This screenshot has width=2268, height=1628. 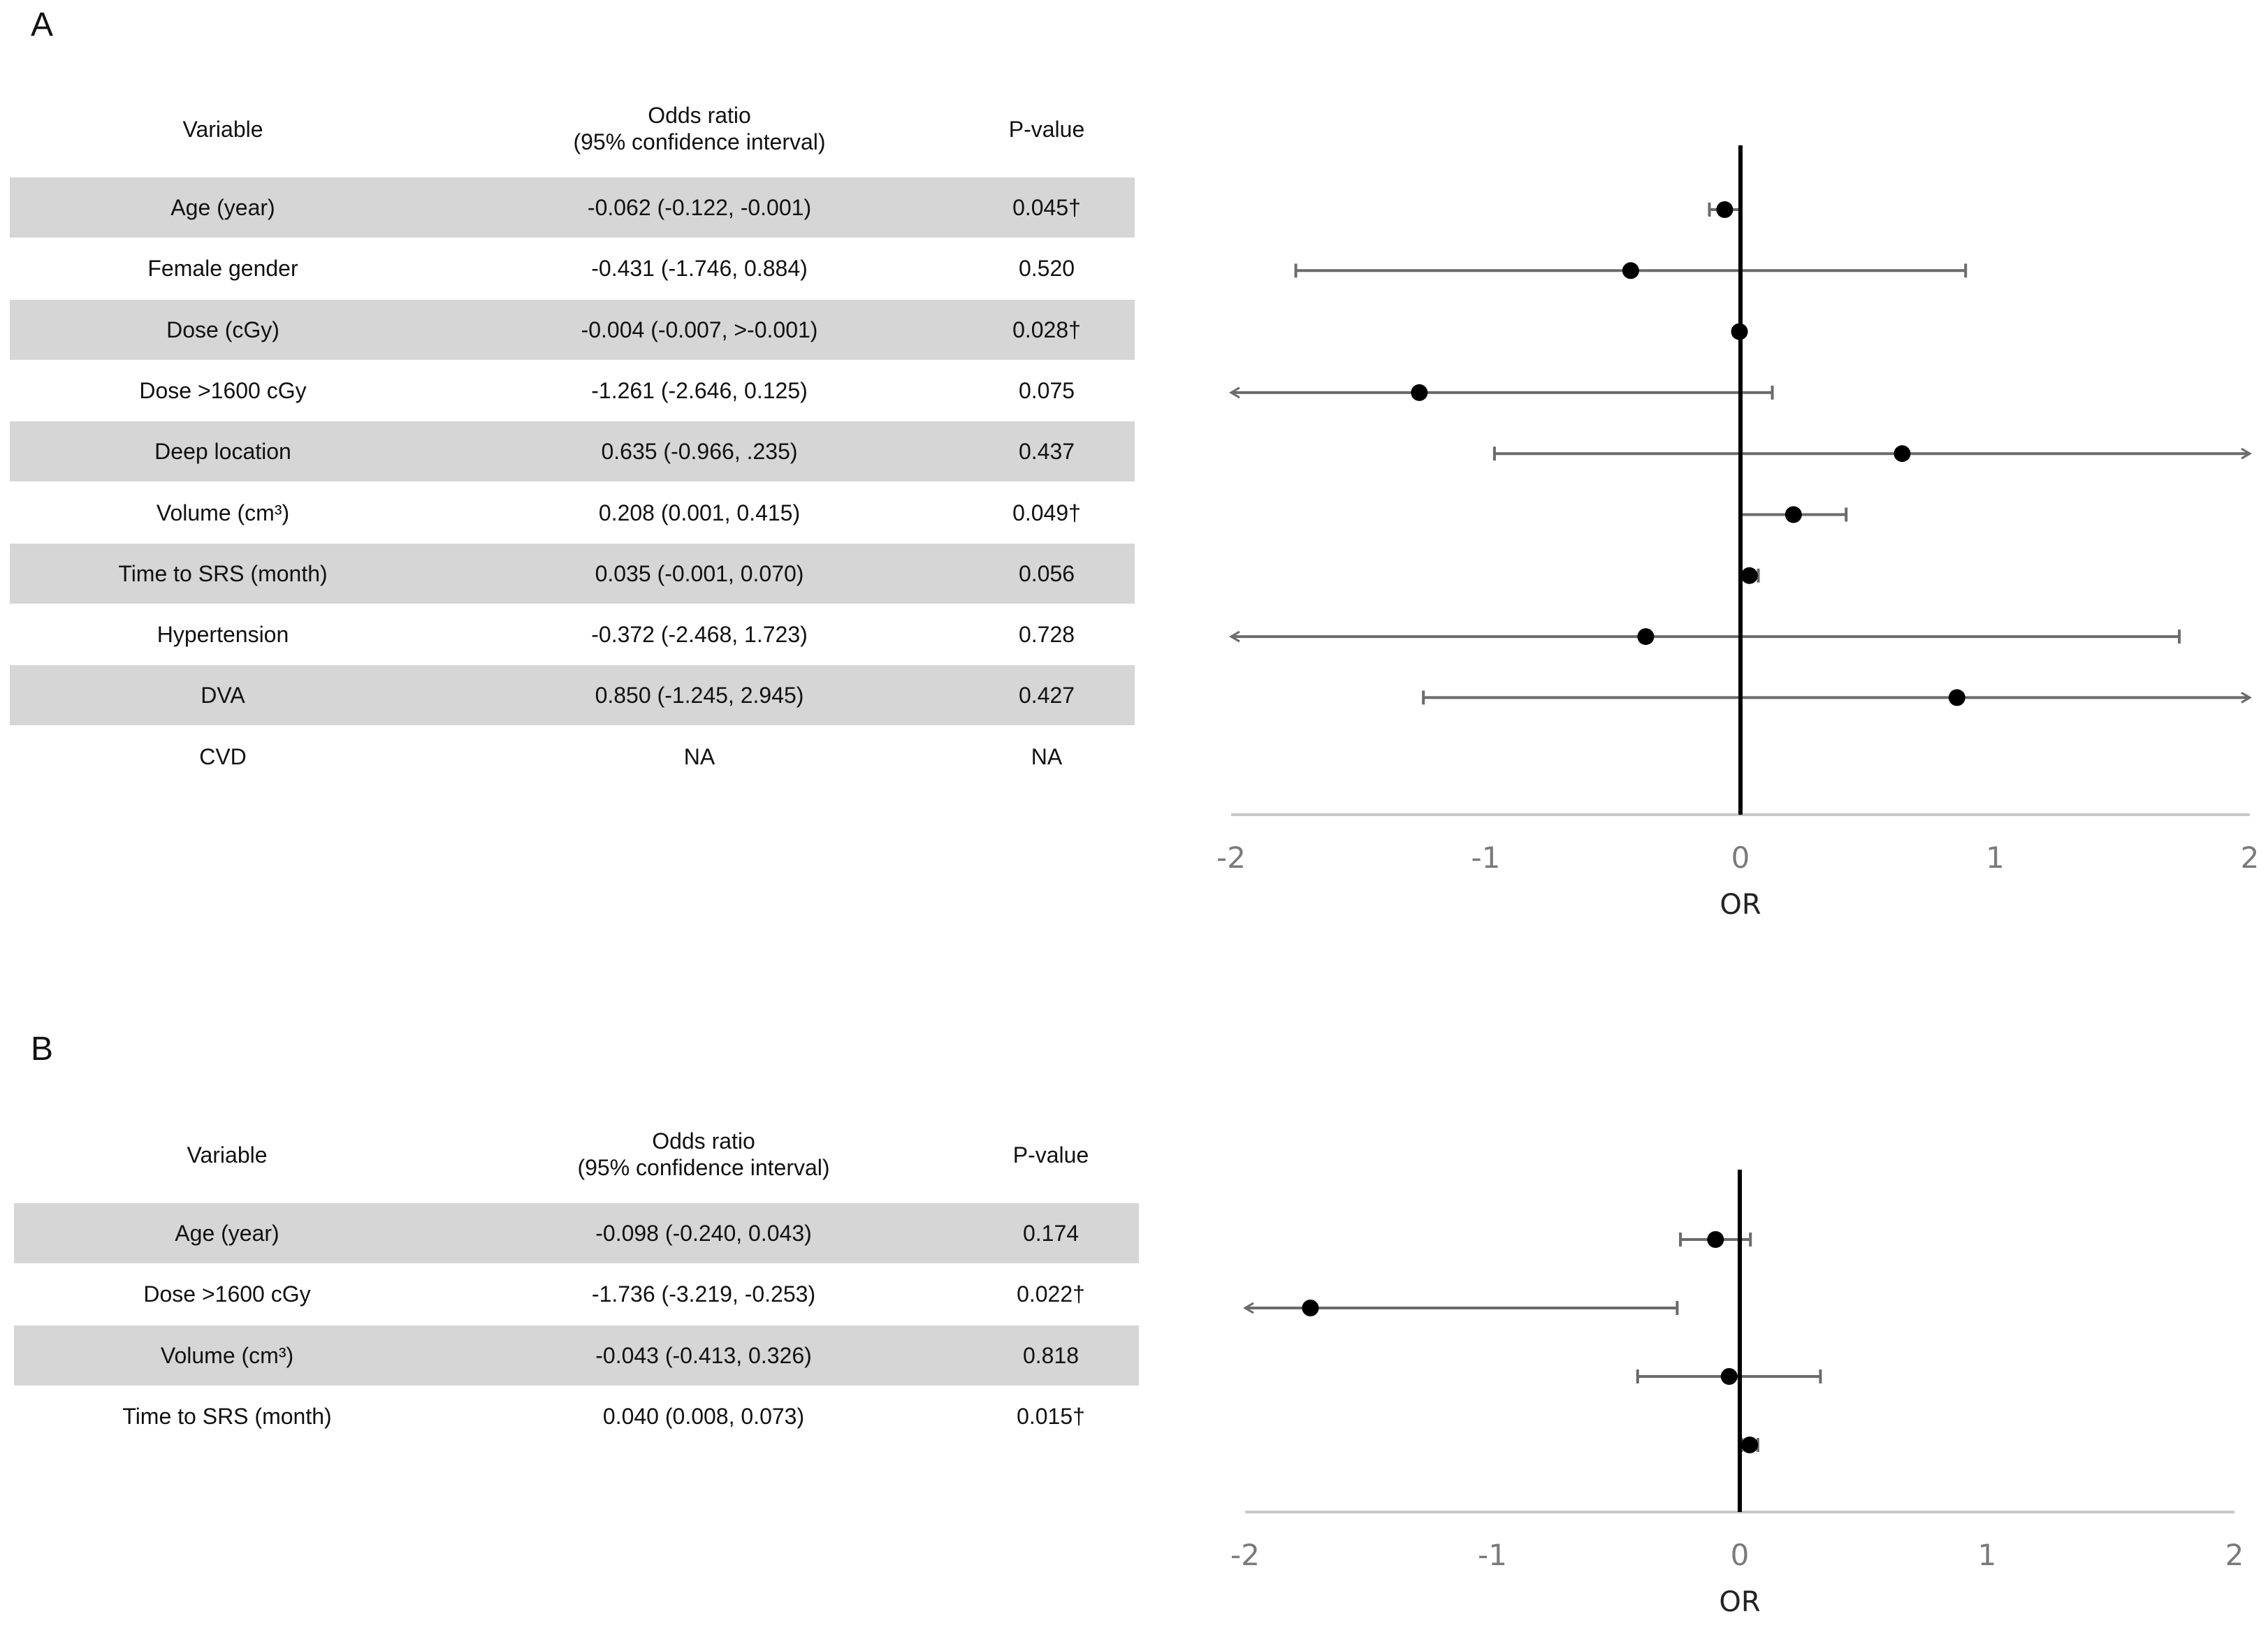 I want to click on table-row: Female gender -0.431 (-1.746, 0.884) 0.520, so click(x=572, y=268).